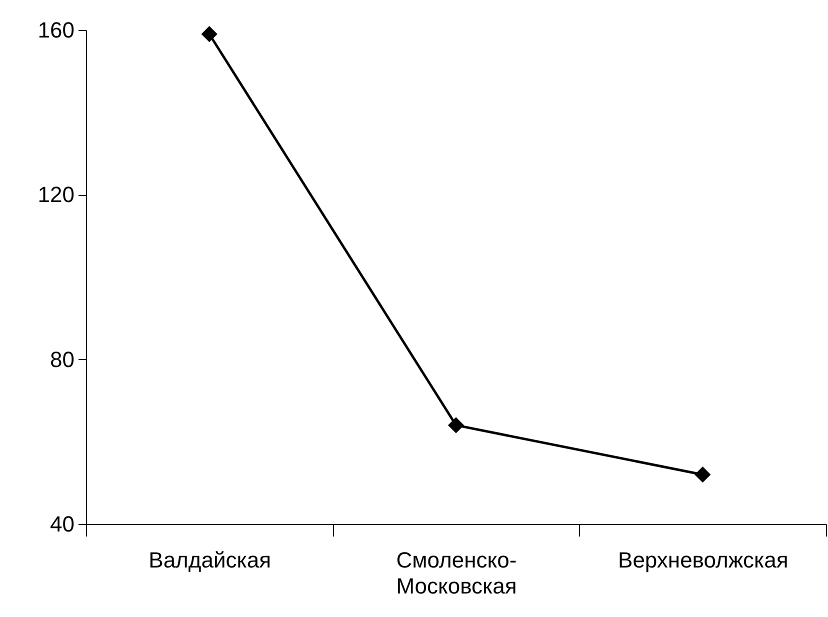  Describe the element at coordinates (62, 359) in the screenshot. I see `y-tick-label: 80` at that location.